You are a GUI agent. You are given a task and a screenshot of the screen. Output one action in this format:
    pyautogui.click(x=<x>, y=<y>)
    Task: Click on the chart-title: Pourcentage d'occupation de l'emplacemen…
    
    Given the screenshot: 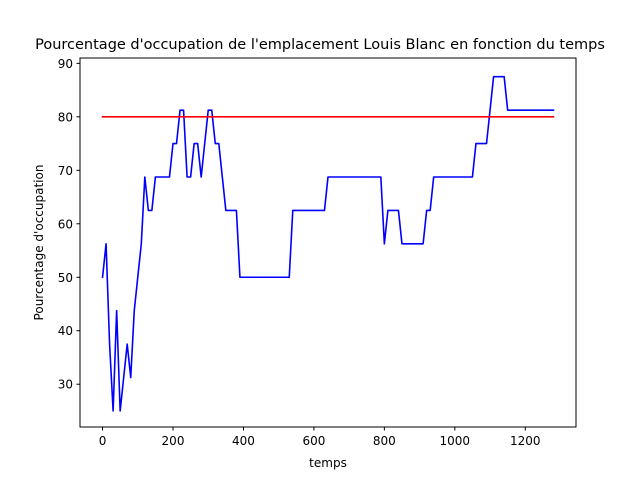 What is the action you would take?
    pyautogui.click(x=320, y=45)
    